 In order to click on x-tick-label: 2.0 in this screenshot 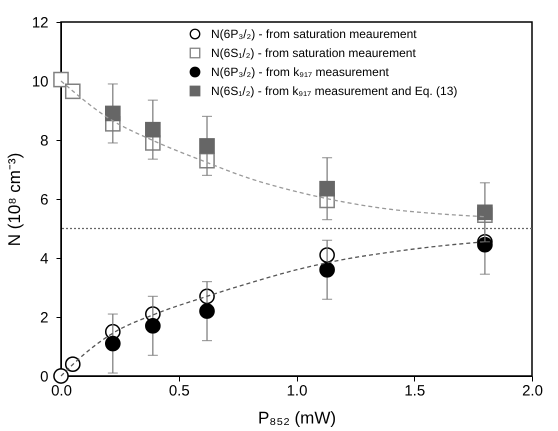, I will do `click(532, 391)`.